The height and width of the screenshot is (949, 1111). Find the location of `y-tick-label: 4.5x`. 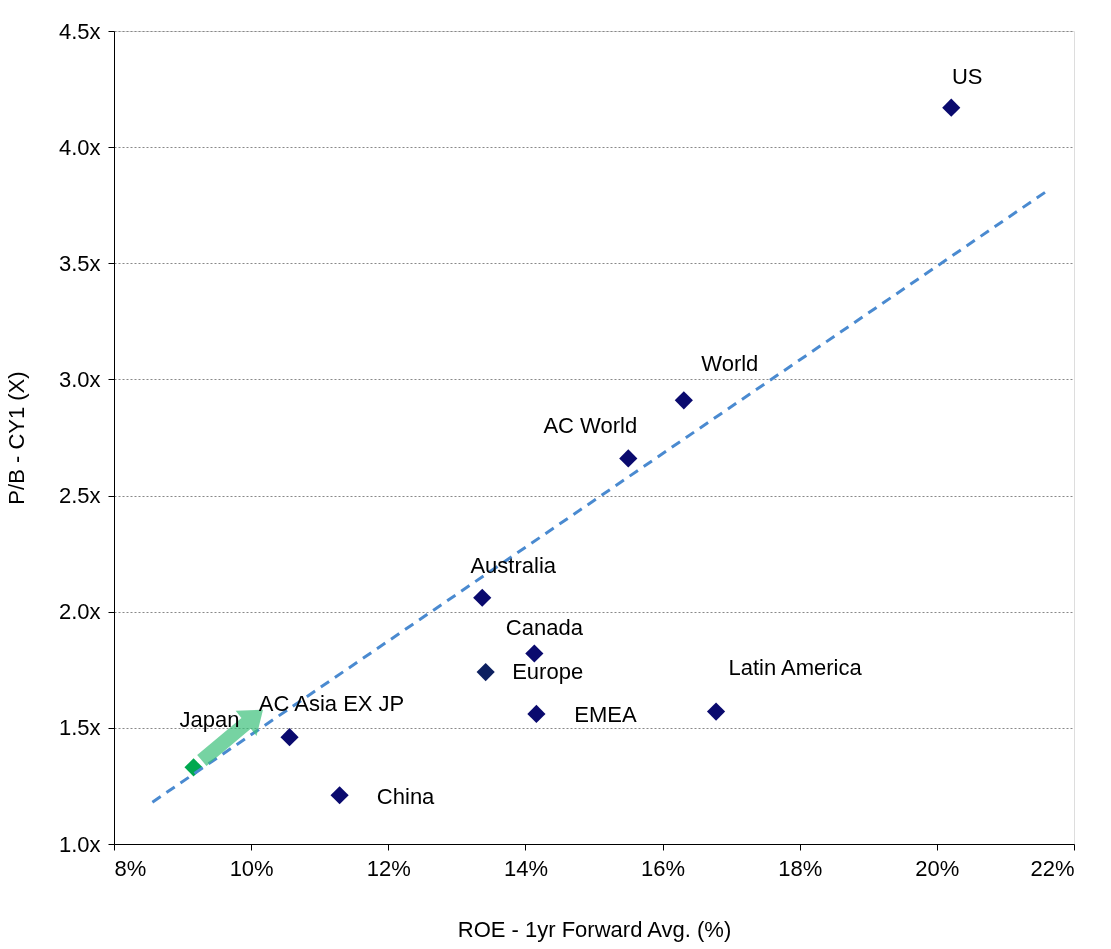

y-tick-label: 4.5x is located at coordinates (79, 31).